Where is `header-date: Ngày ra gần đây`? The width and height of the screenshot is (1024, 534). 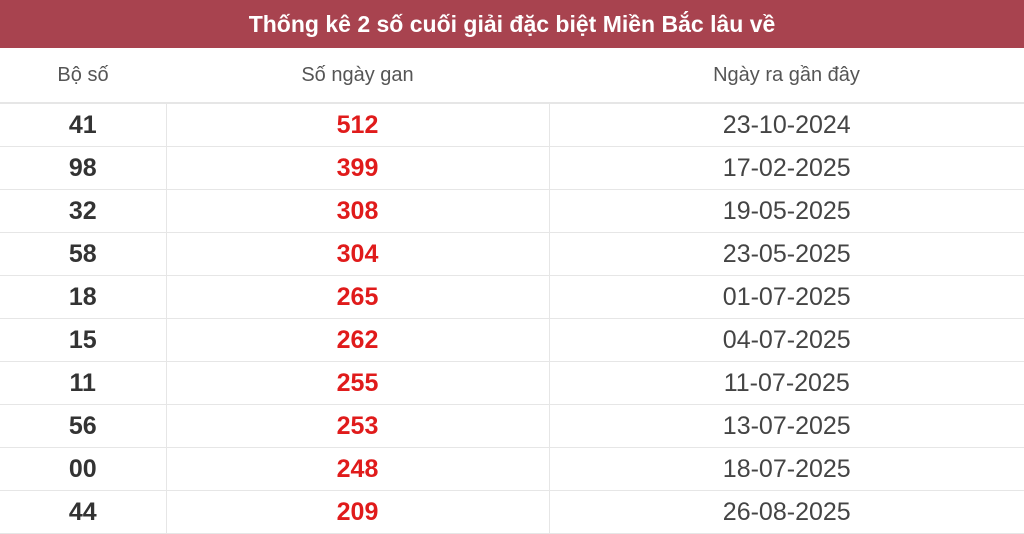
header-date: Ngày ra gần đây is located at coordinates (786, 76).